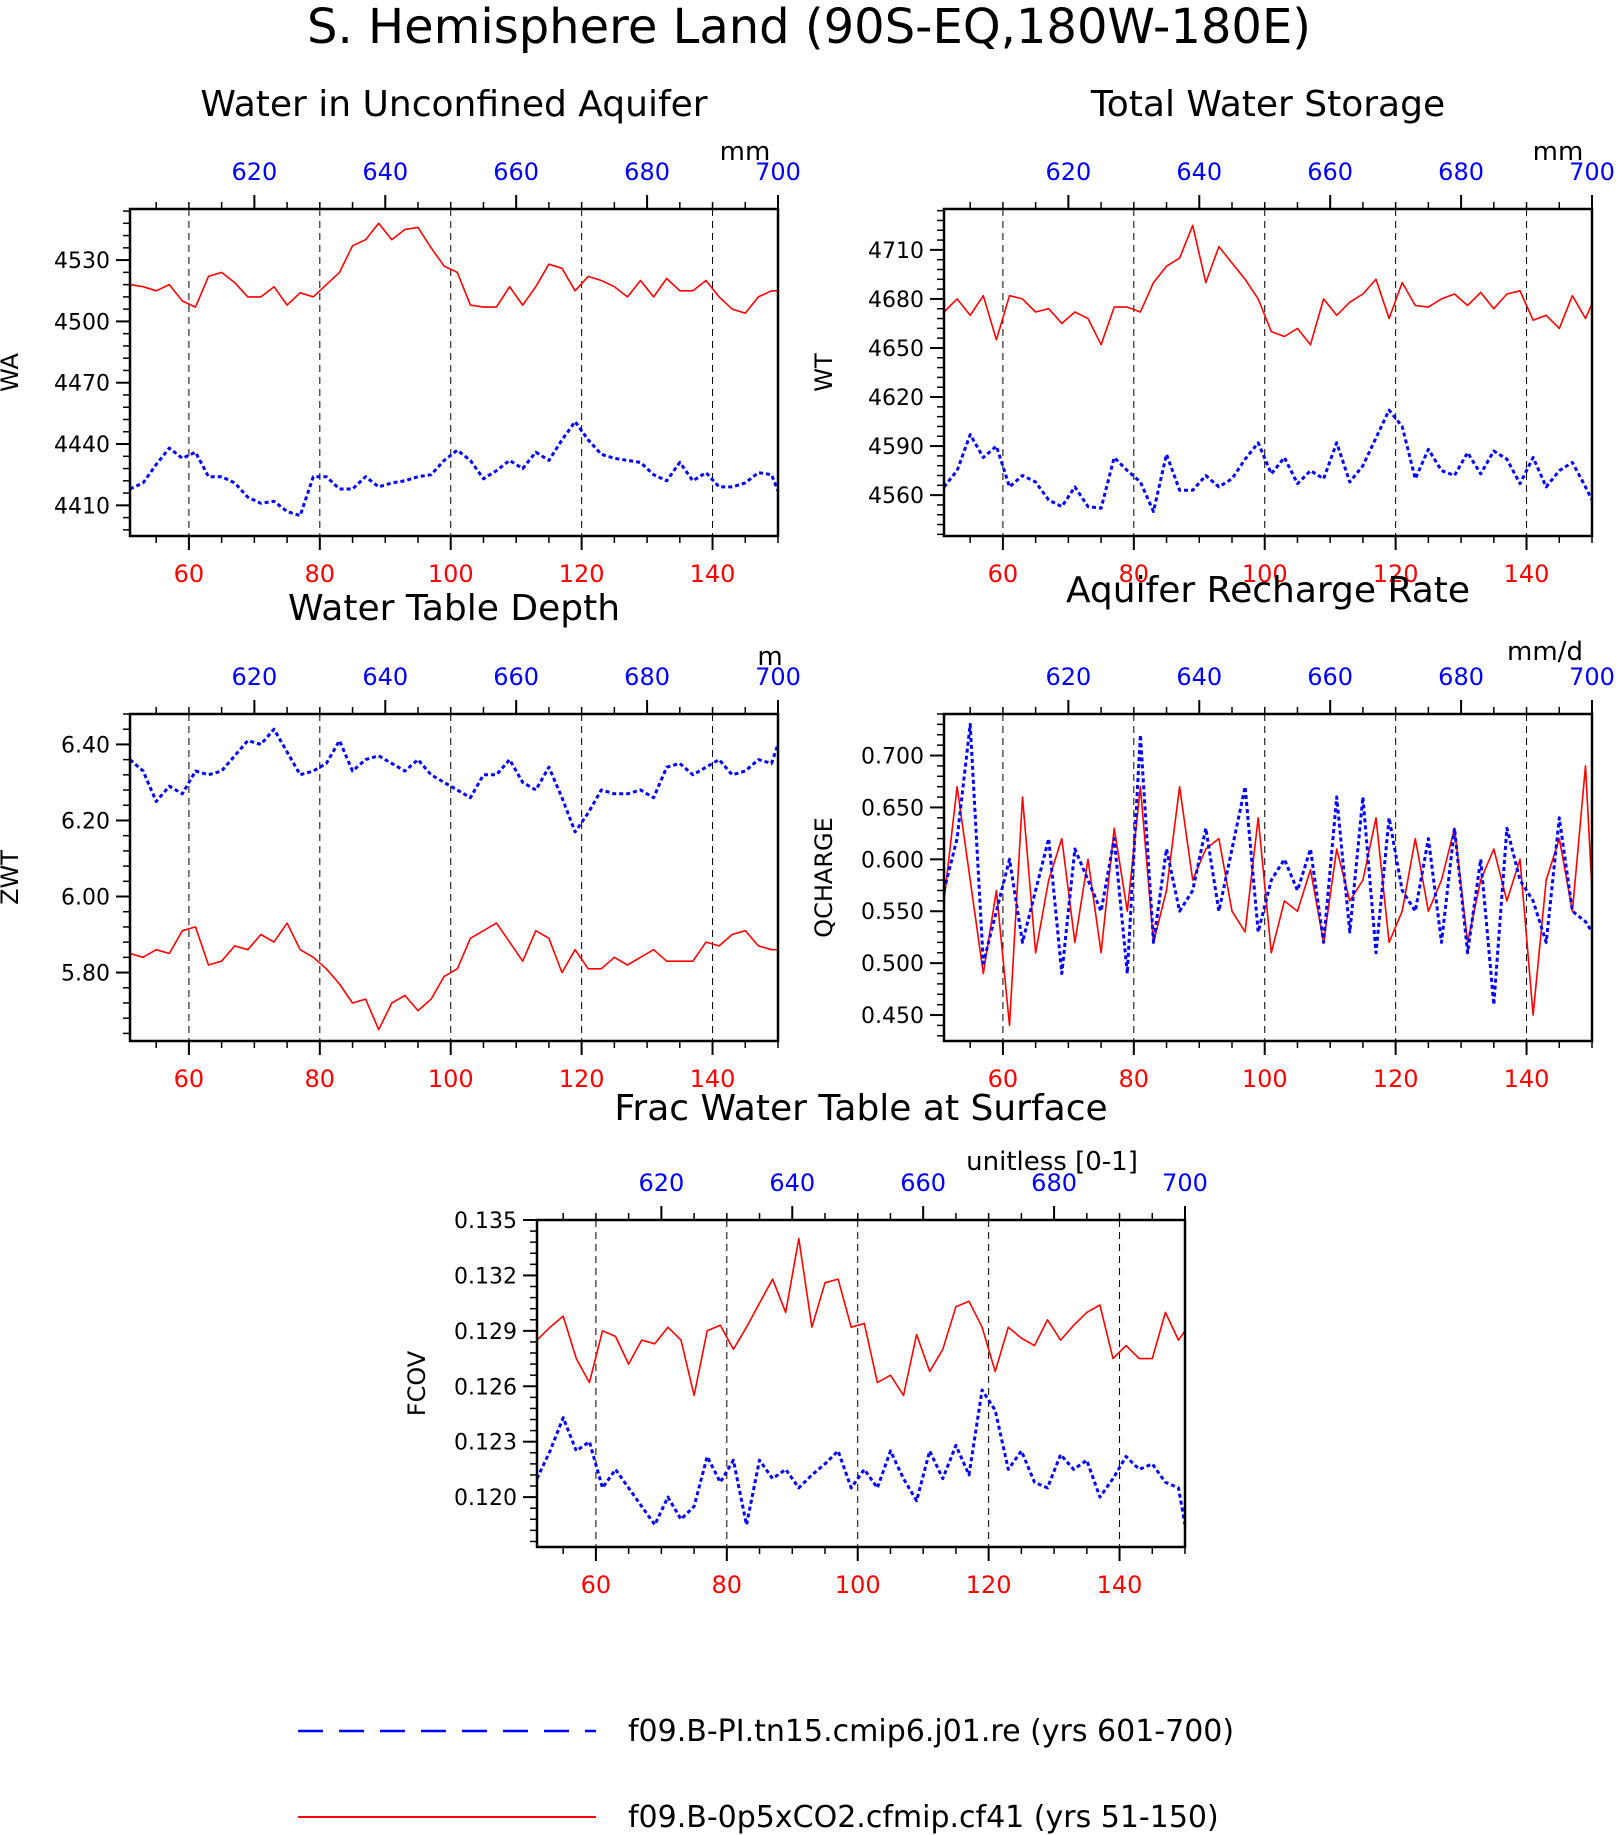  I want to click on y-tick-label: 0.123, so click(485, 1443).